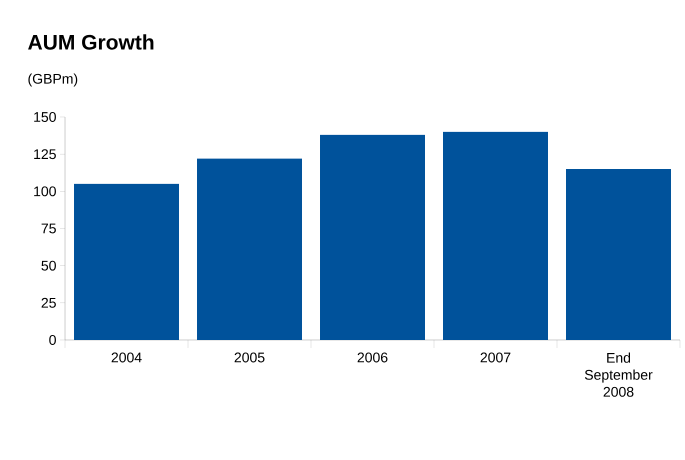 This screenshot has width=685, height=460. I want to click on x-tick-label: 2004, so click(127, 357).